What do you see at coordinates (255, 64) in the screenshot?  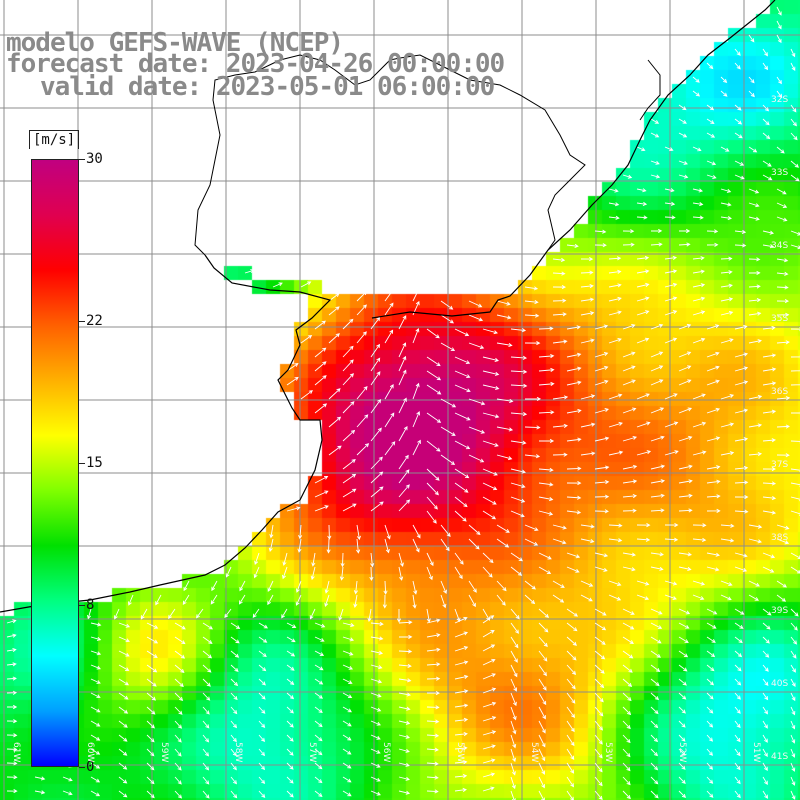 I see `title-forecast-date: forecast date: 2023-04-26 00:00:00` at bounding box center [255, 64].